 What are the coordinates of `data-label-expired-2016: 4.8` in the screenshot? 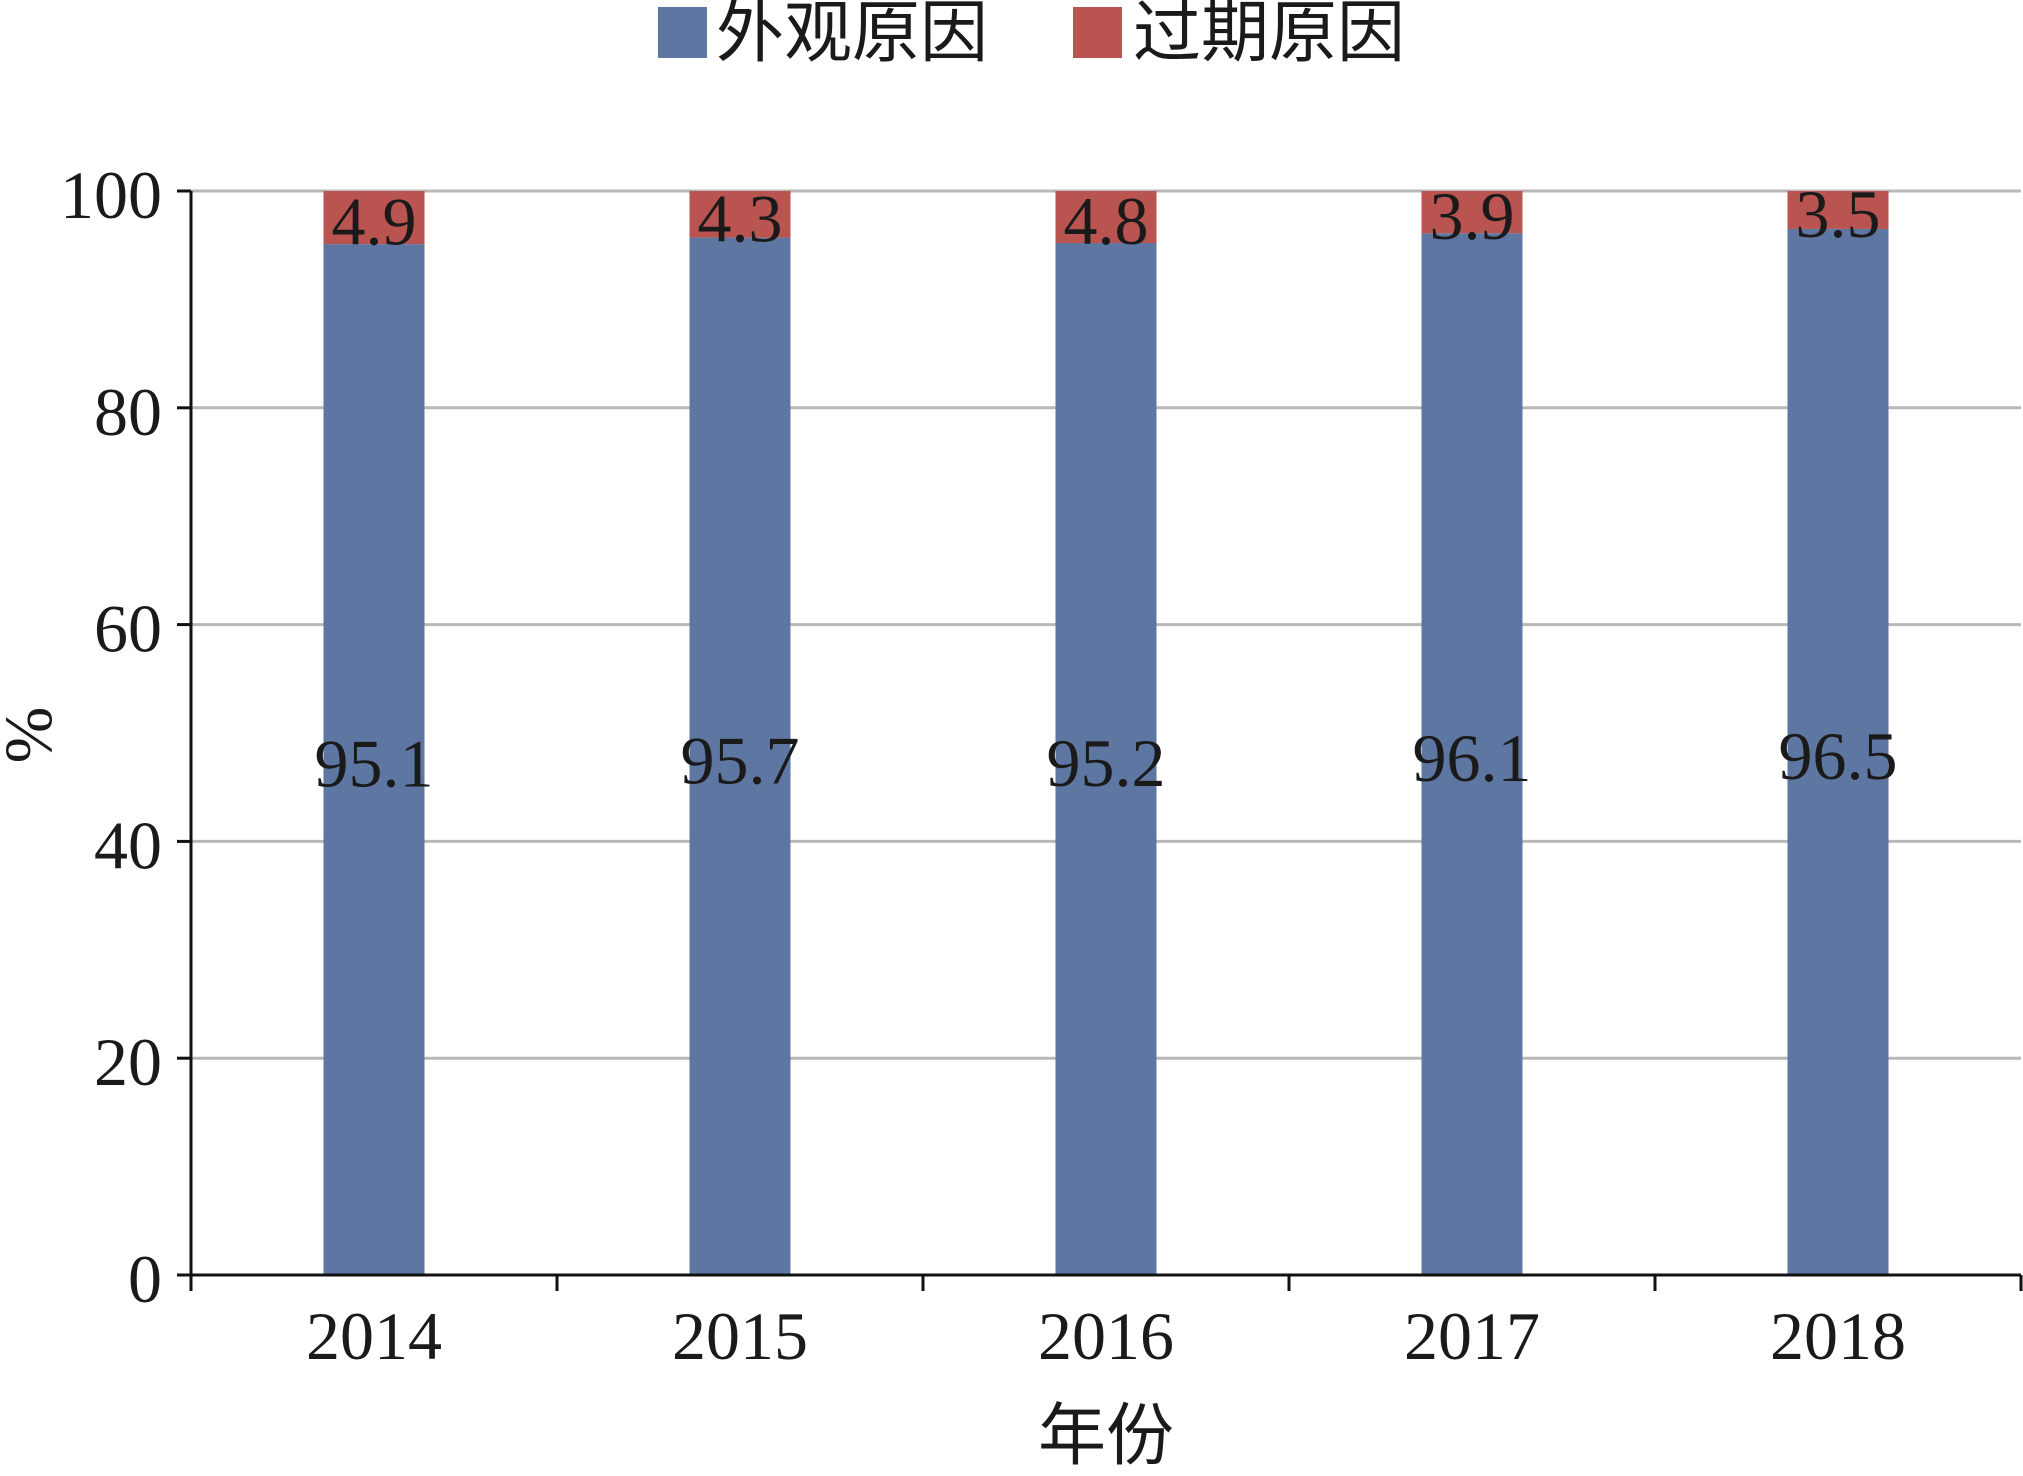 It's located at (1106, 221).